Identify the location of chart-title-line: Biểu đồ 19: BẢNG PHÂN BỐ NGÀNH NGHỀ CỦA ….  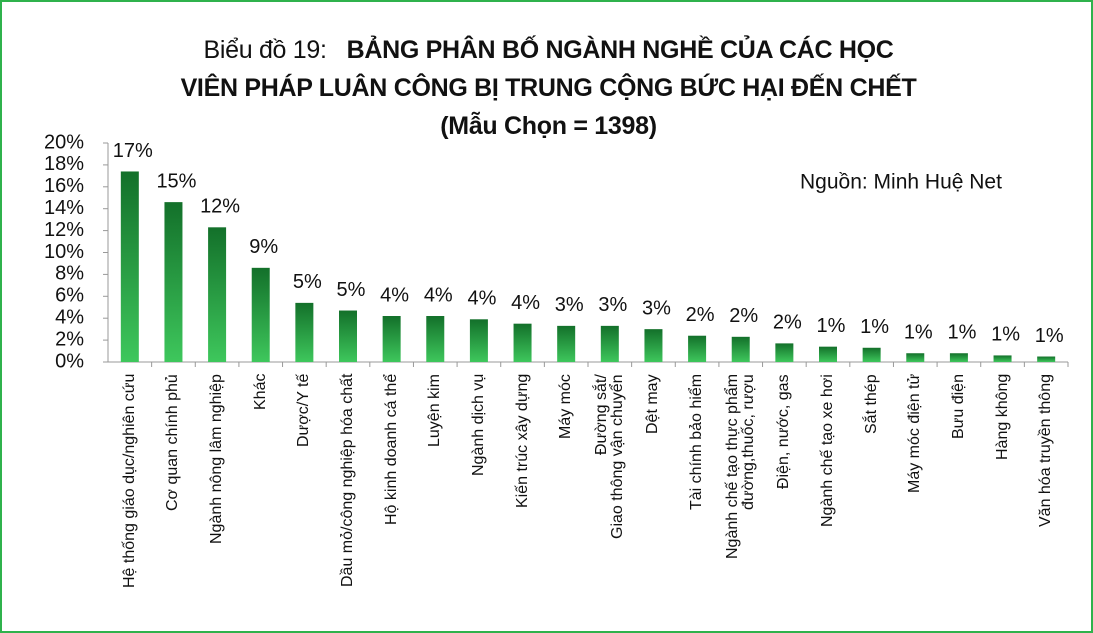
(546, 50).